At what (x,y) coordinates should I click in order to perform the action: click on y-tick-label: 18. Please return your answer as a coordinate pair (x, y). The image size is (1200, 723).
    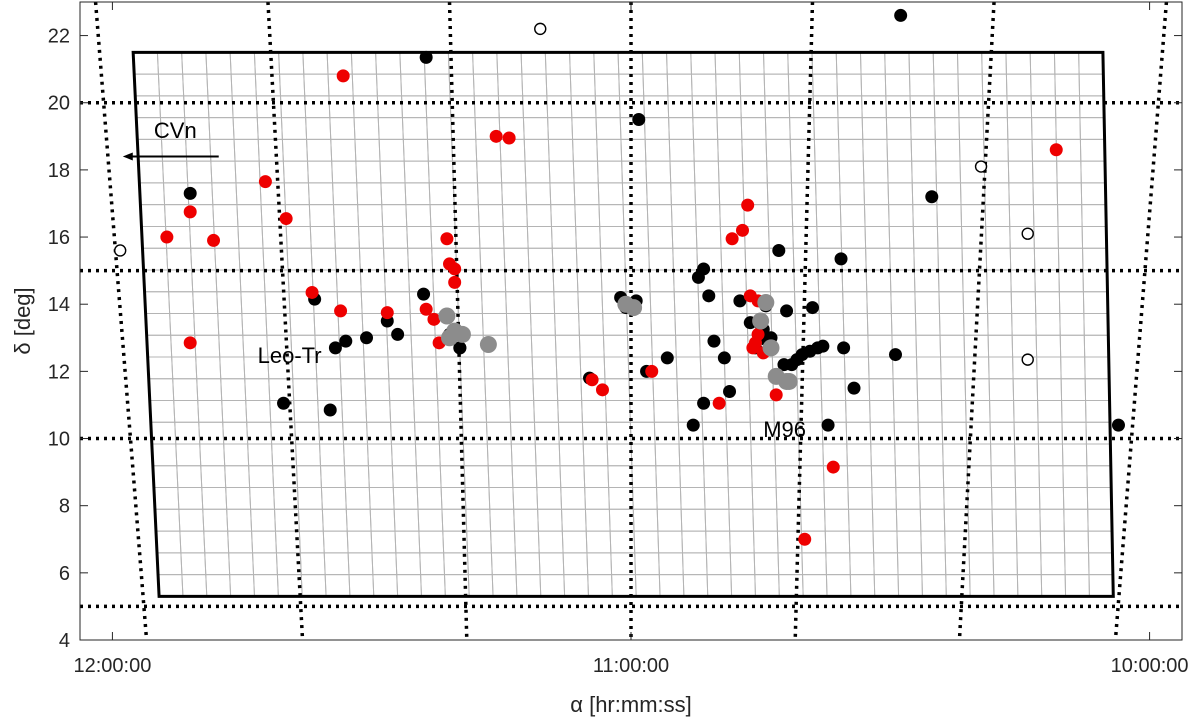
    Looking at the image, I should click on (59, 171).